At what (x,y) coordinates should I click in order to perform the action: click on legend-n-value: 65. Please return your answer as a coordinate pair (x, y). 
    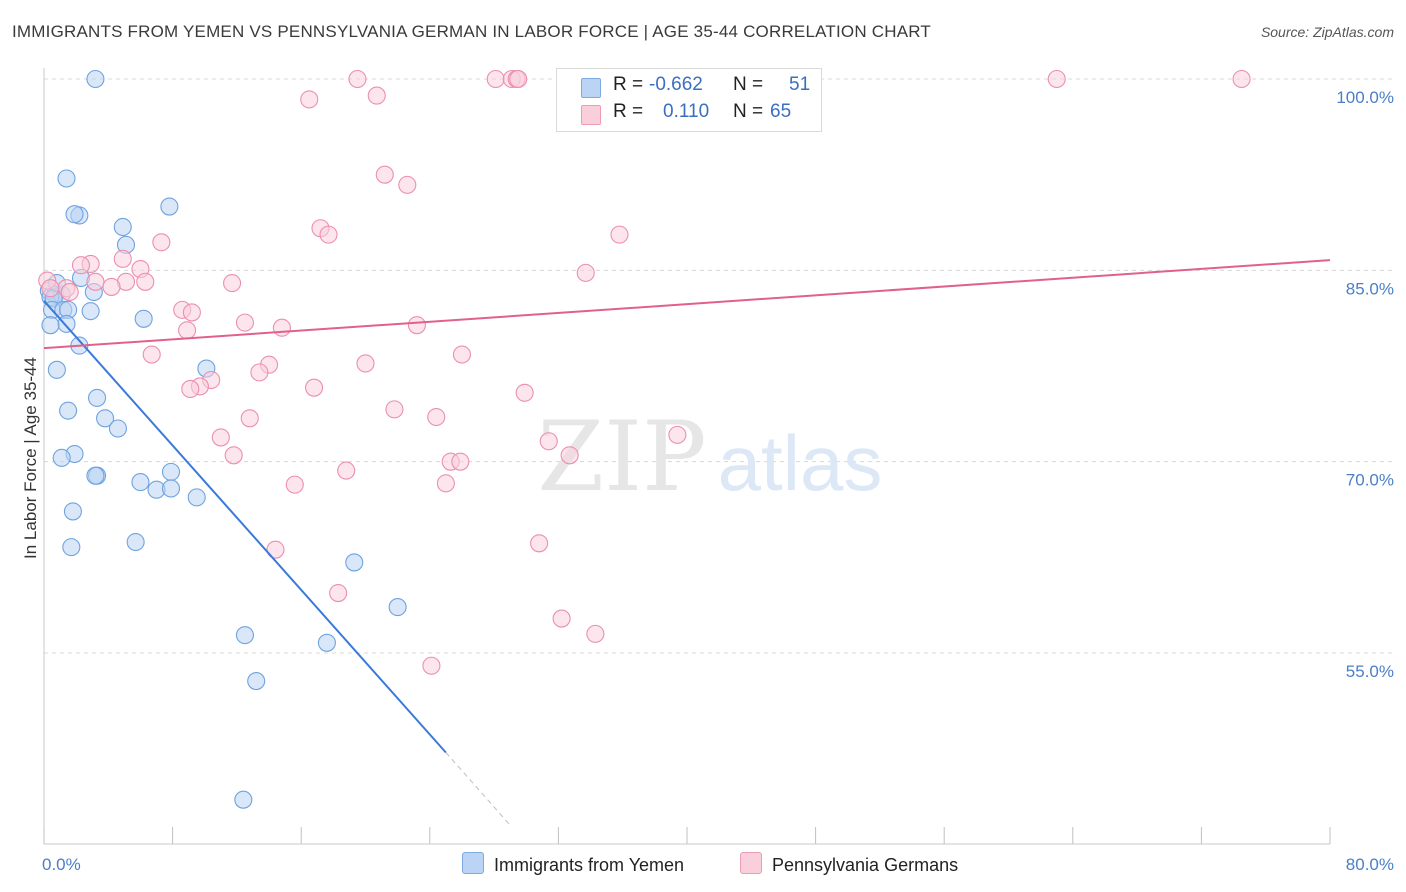
    Looking at the image, I should click on (781, 111).